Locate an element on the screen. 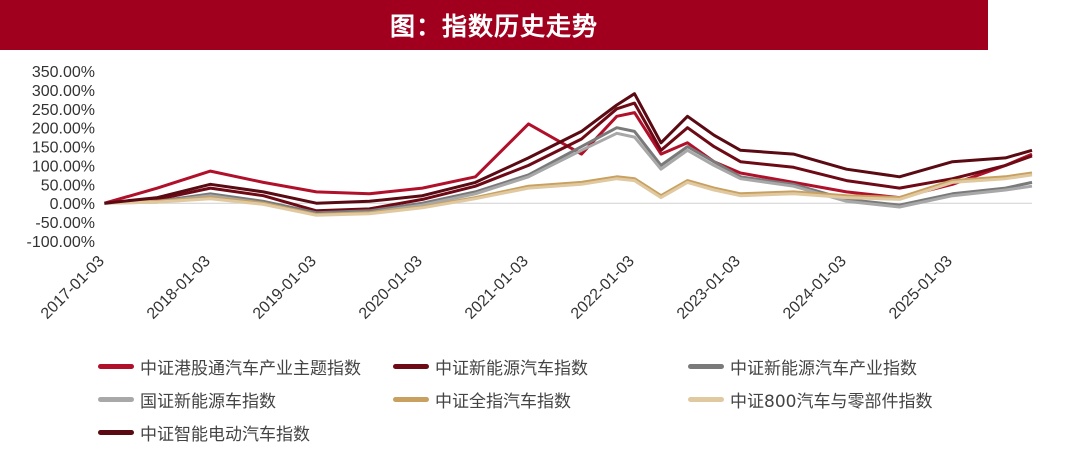 This screenshot has height=458, width=1069. x-tick-label: 2020-01-03 is located at coordinates (391, 288).